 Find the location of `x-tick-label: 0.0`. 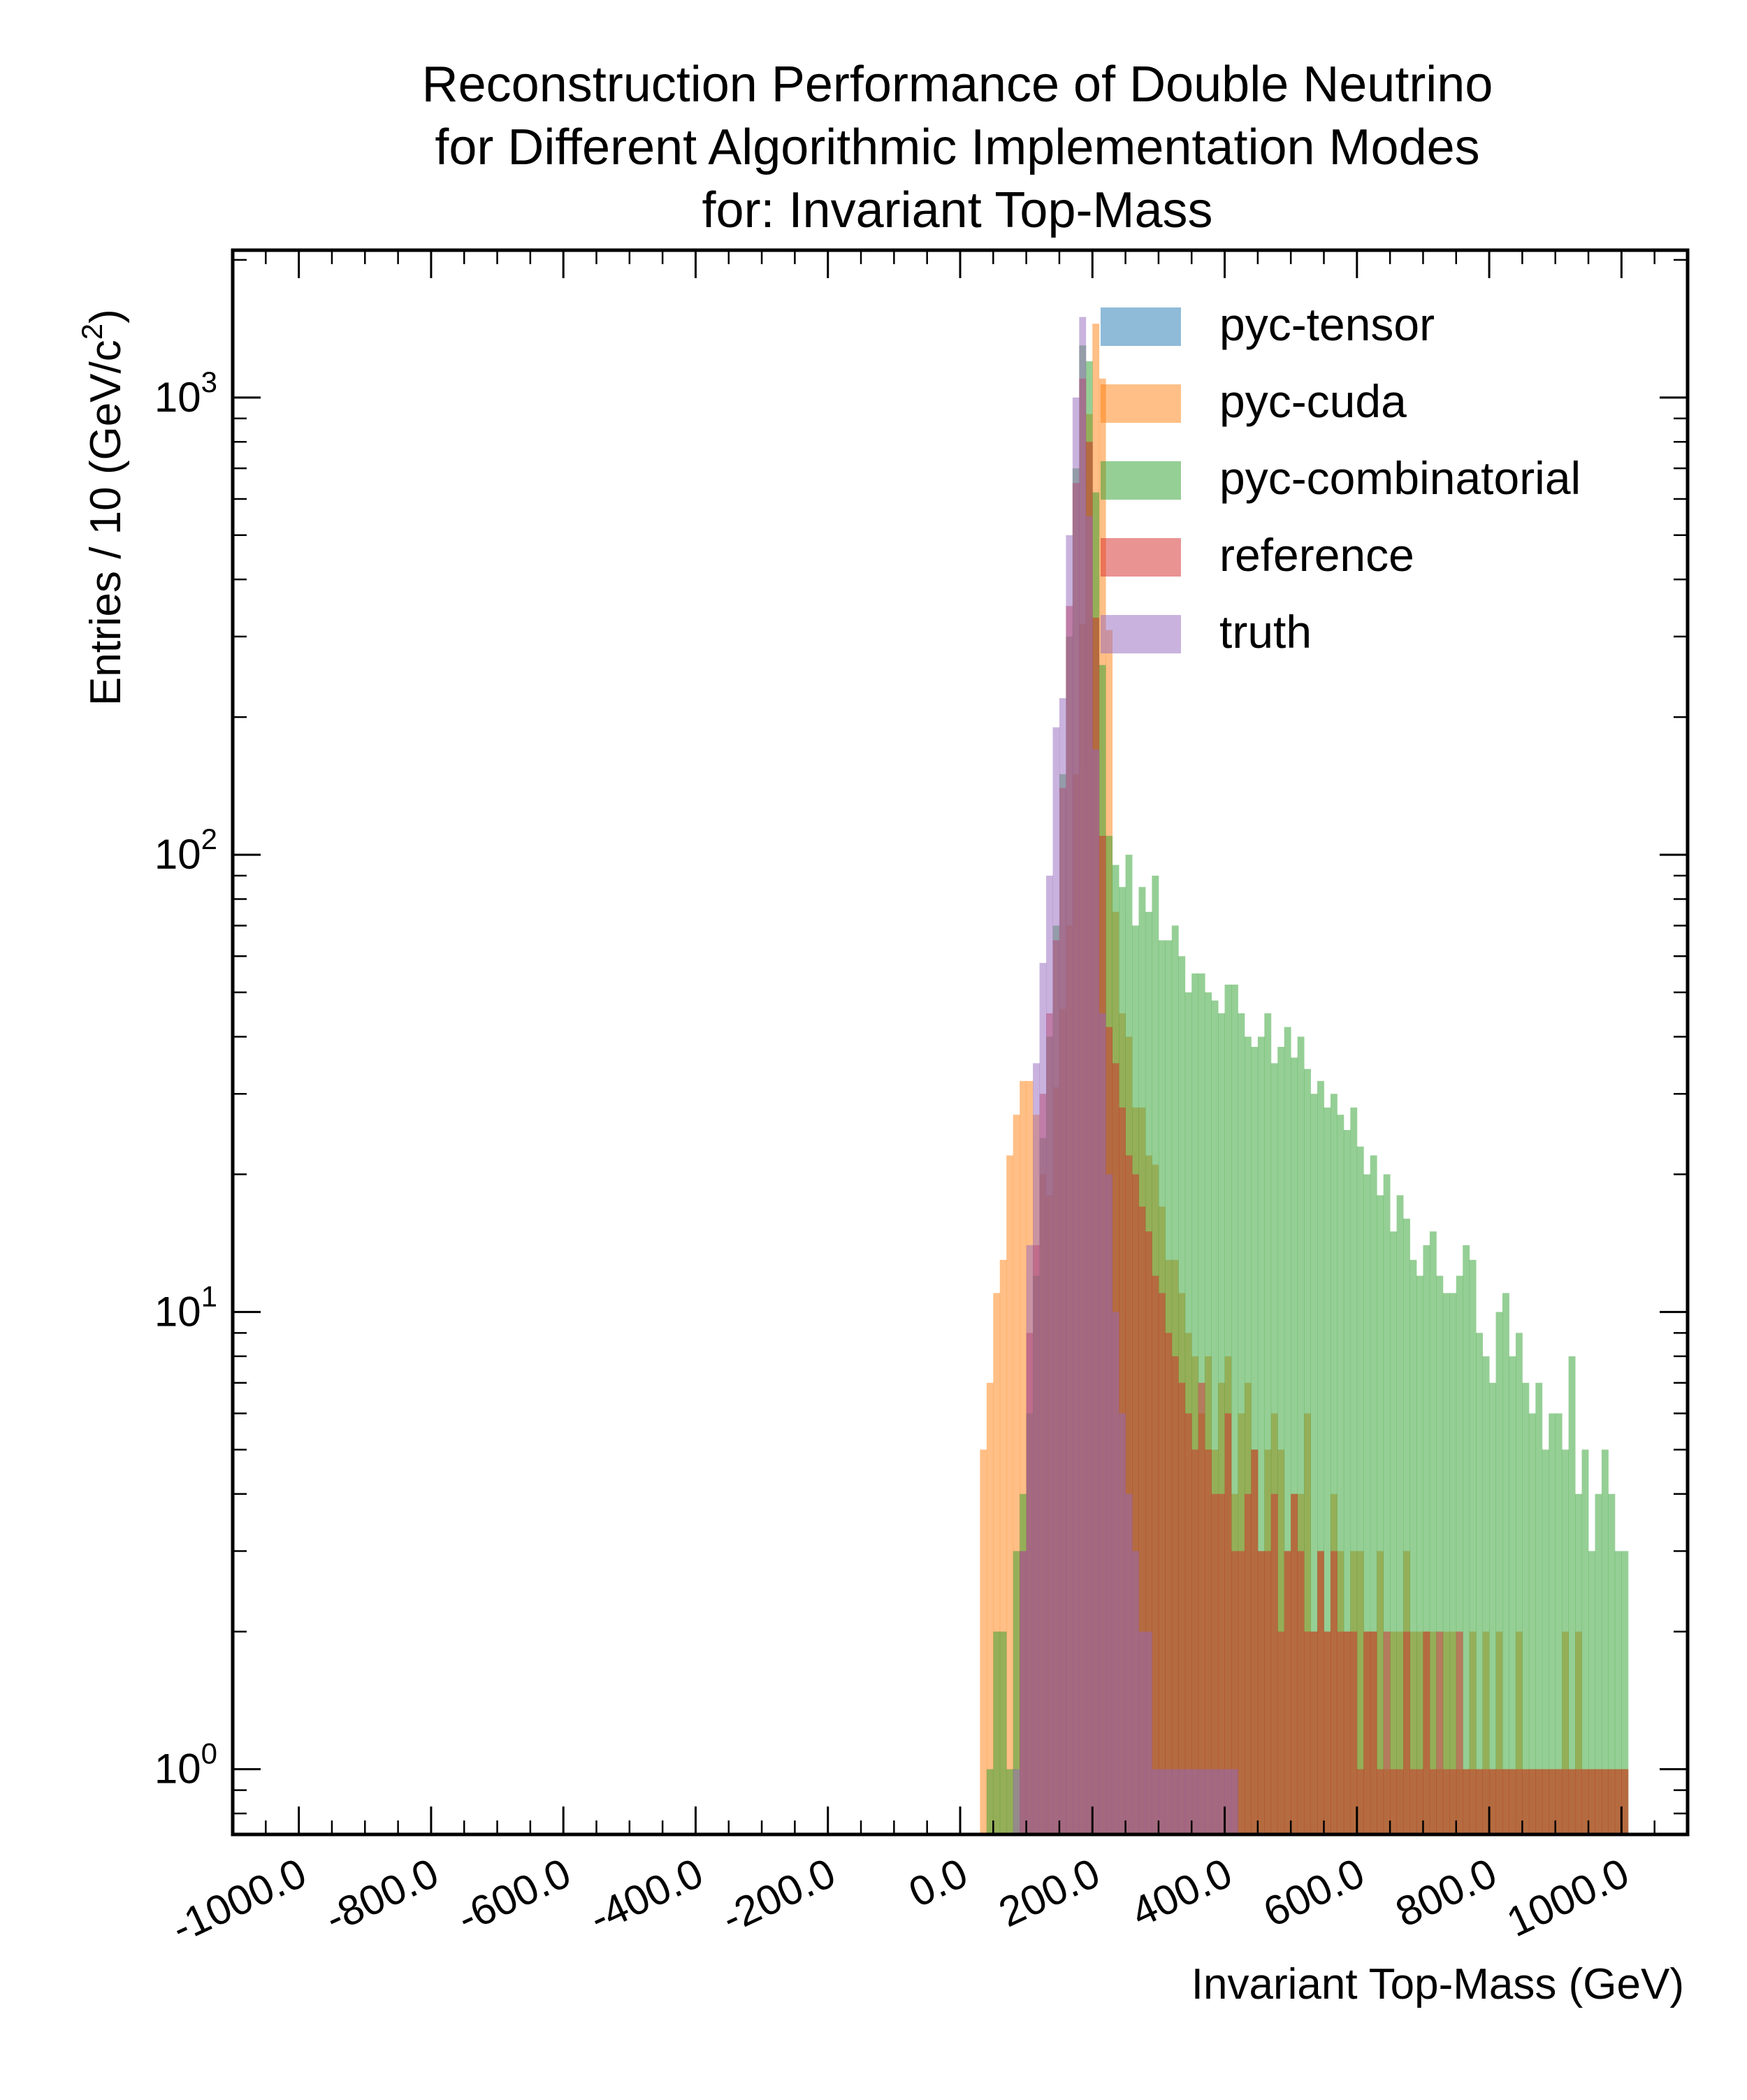

x-tick-label: 0.0 is located at coordinates (939, 1883).